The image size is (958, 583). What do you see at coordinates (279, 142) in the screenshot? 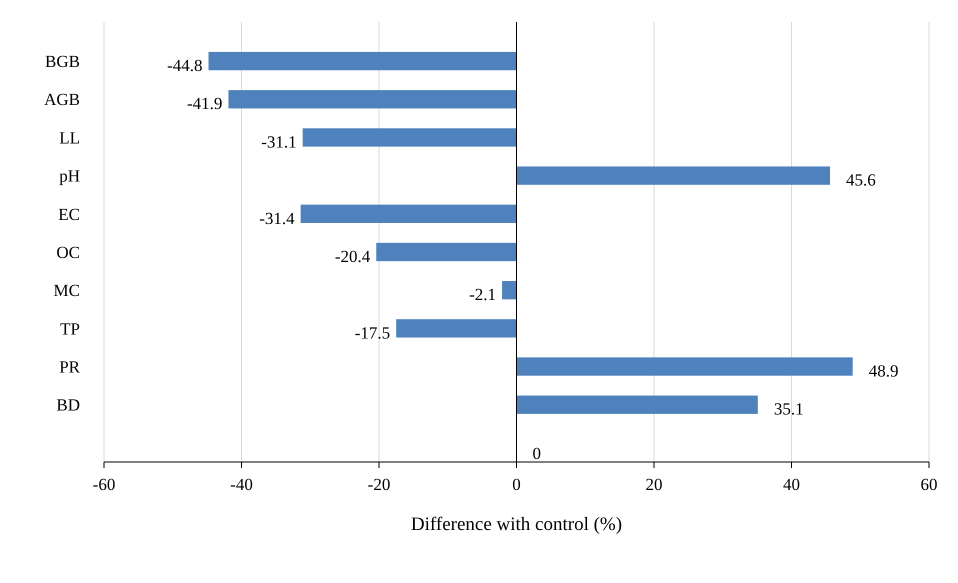
I see `data-label: -31.1` at bounding box center [279, 142].